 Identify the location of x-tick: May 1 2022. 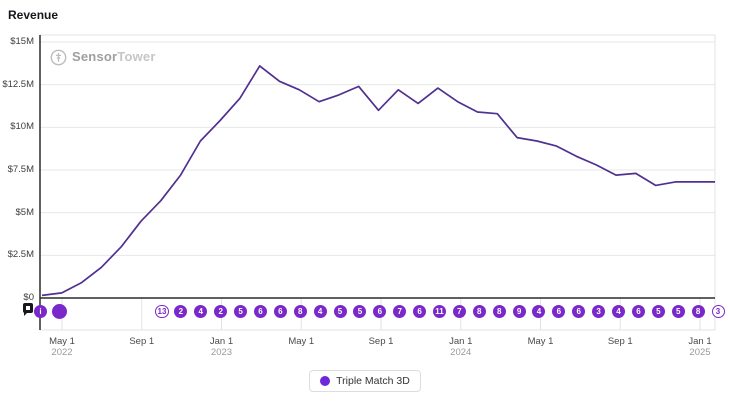
(62, 347).